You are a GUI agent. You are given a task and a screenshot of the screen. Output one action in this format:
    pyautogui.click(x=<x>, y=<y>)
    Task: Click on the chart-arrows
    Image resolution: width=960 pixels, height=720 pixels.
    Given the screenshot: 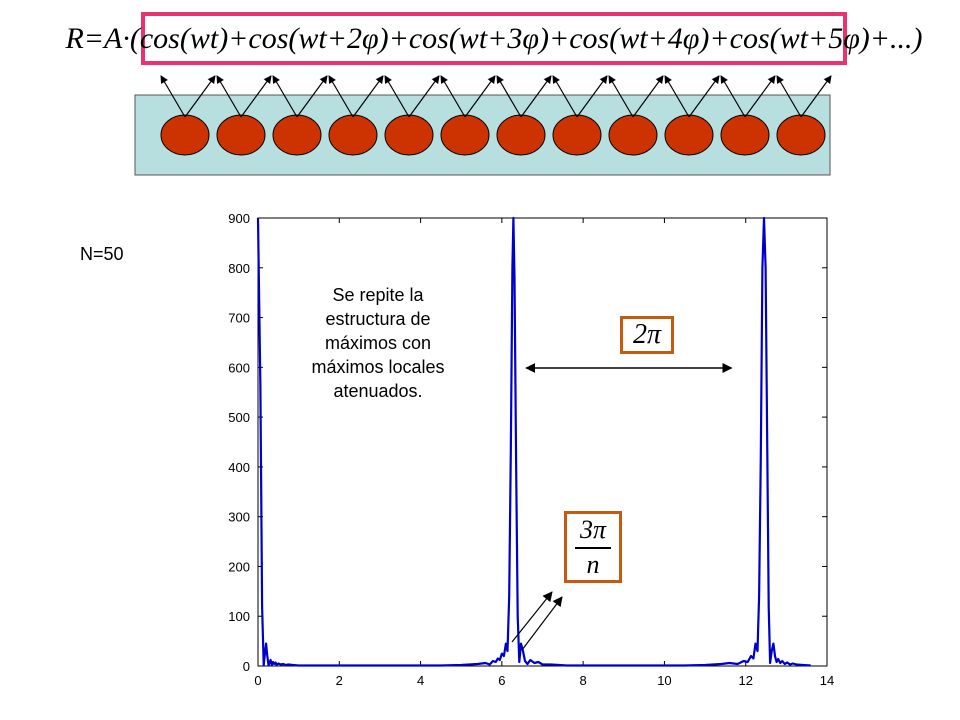 What is the action you would take?
    pyautogui.click(x=622, y=507)
    